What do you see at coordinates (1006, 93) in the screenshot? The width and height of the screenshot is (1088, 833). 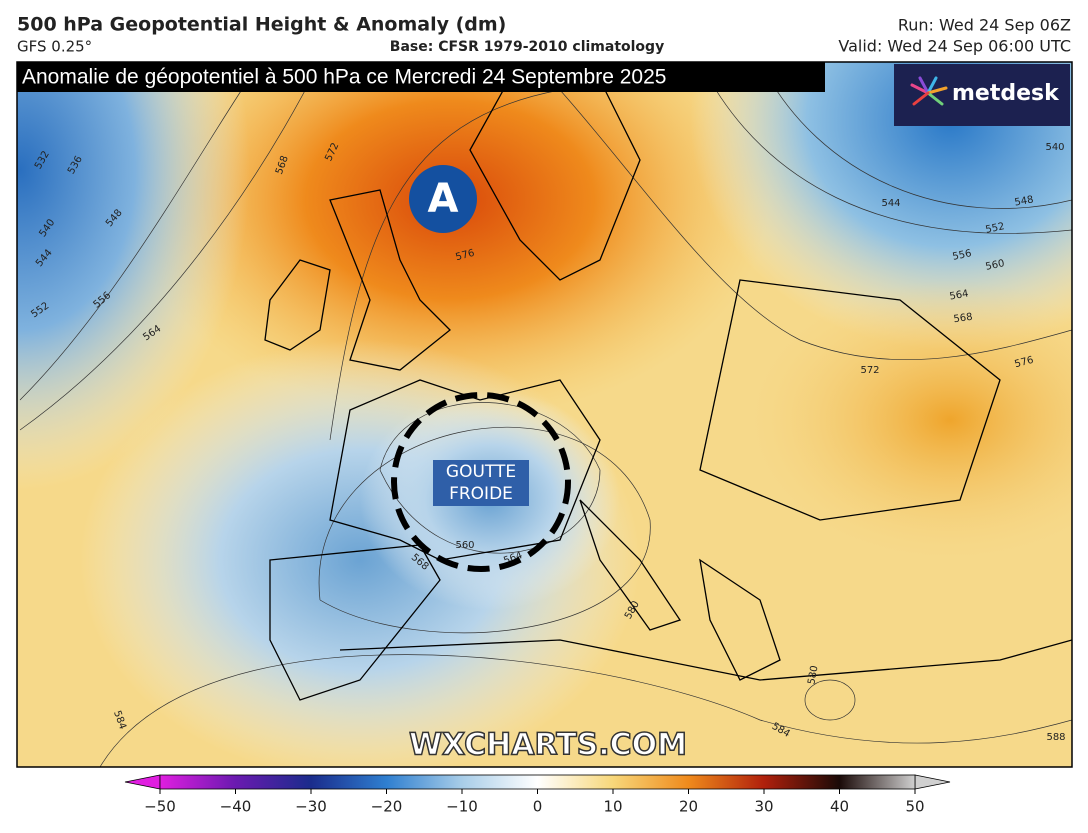 I see `logo-text: metdesk` at bounding box center [1006, 93].